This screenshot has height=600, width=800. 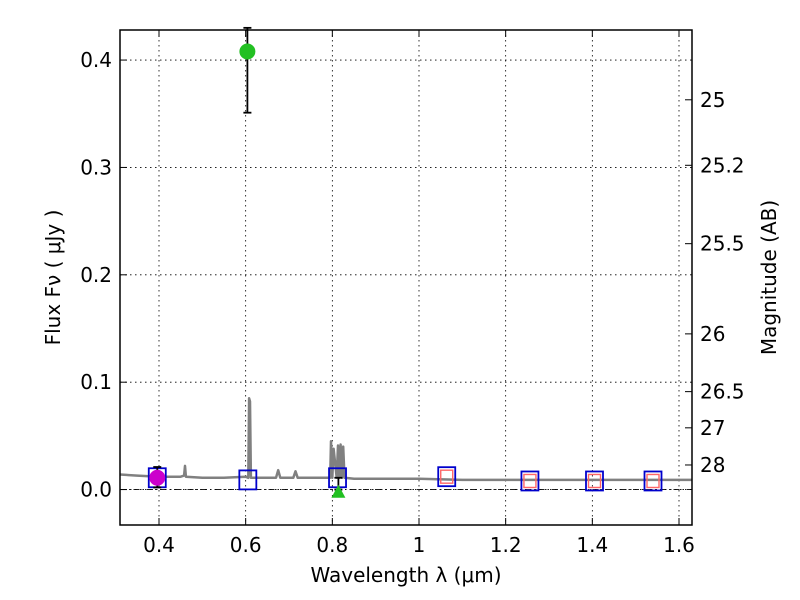 What do you see at coordinates (592, 545) in the screenshot?
I see `x-tick-label: 1.4` at bounding box center [592, 545].